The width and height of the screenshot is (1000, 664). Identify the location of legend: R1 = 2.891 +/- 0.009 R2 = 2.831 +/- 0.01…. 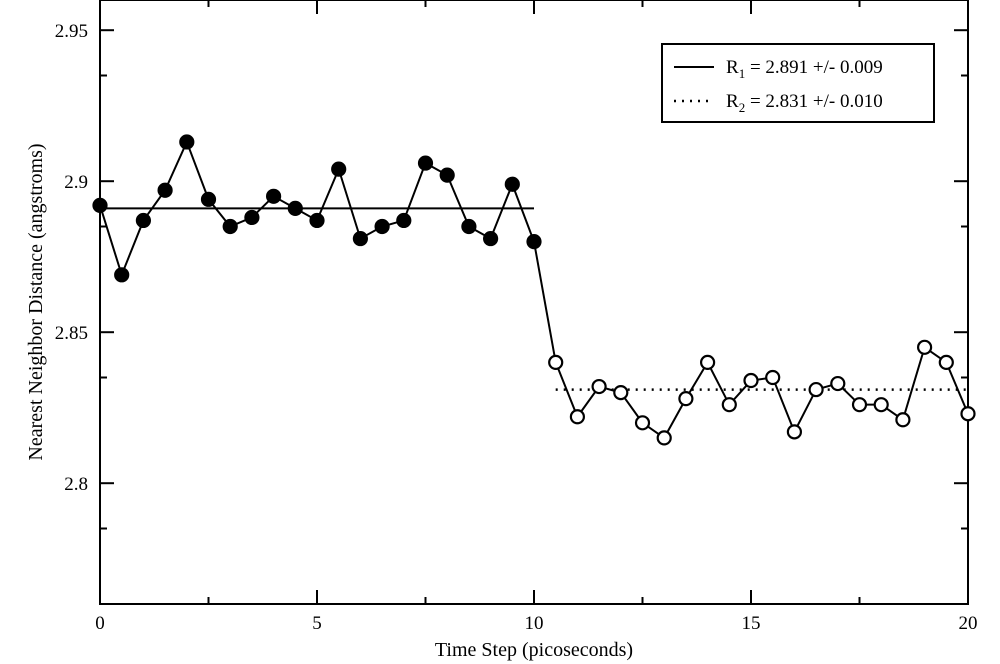
(798, 83).